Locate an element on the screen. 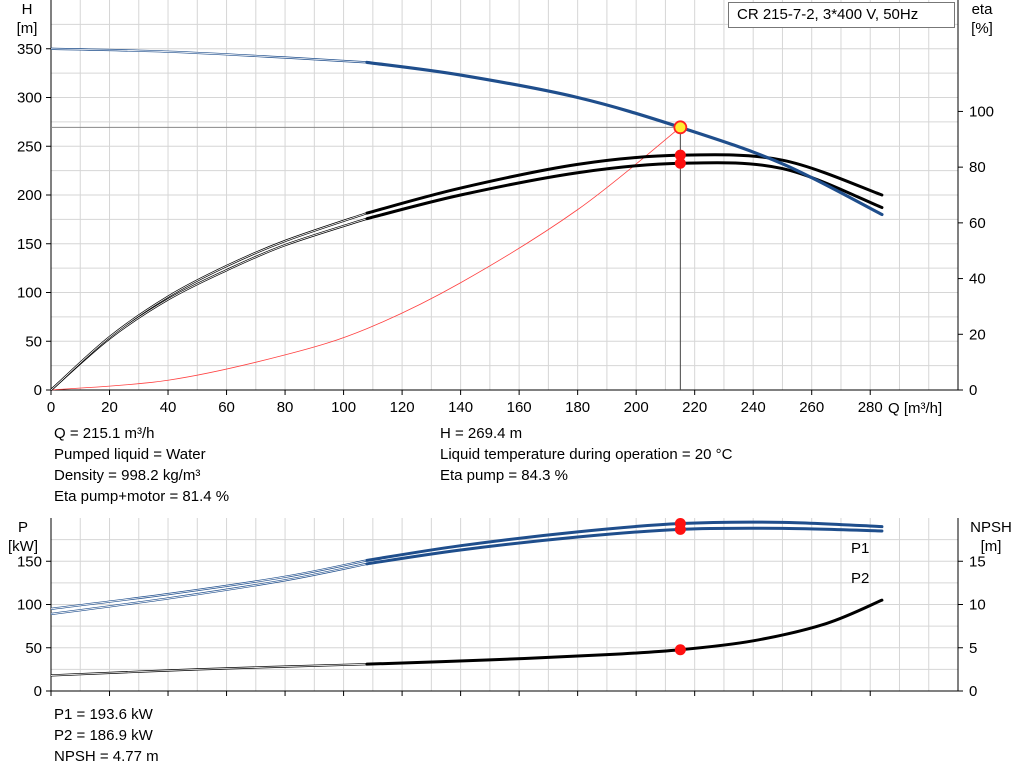 The height and width of the screenshot is (781, 1024). upper-xtick-label: 220 is located at coordinates (694, 407).